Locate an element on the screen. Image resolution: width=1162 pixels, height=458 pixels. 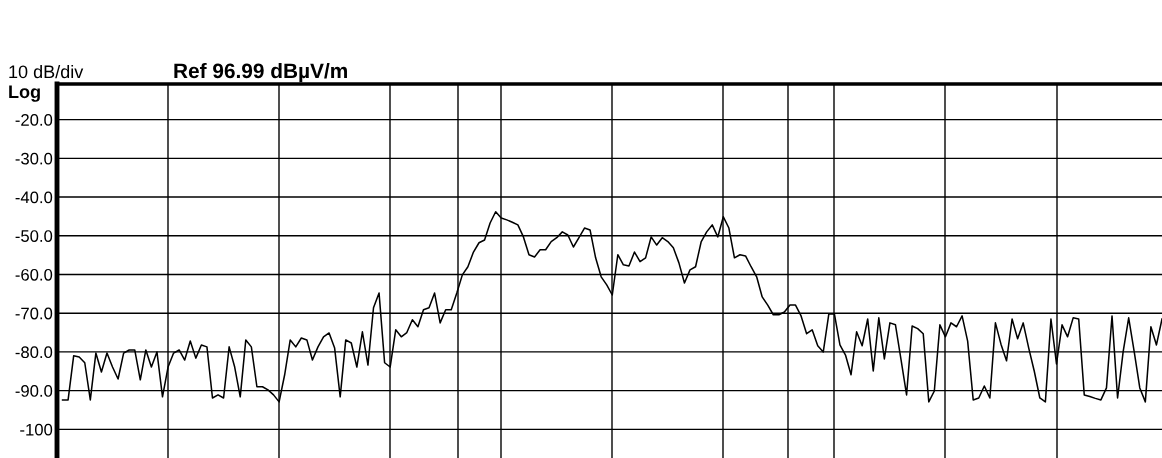
y-tick-label: -80.0 is located at coordinates (34, 352).